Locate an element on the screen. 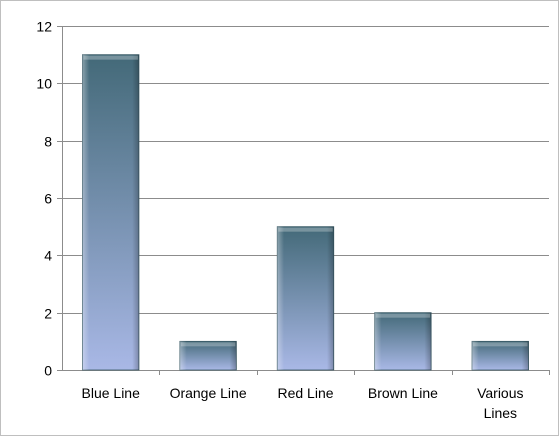 The width and height of the screenshot is (560, 437). x-tick-label-line: Orange Line is located at coordinates (208, 393).